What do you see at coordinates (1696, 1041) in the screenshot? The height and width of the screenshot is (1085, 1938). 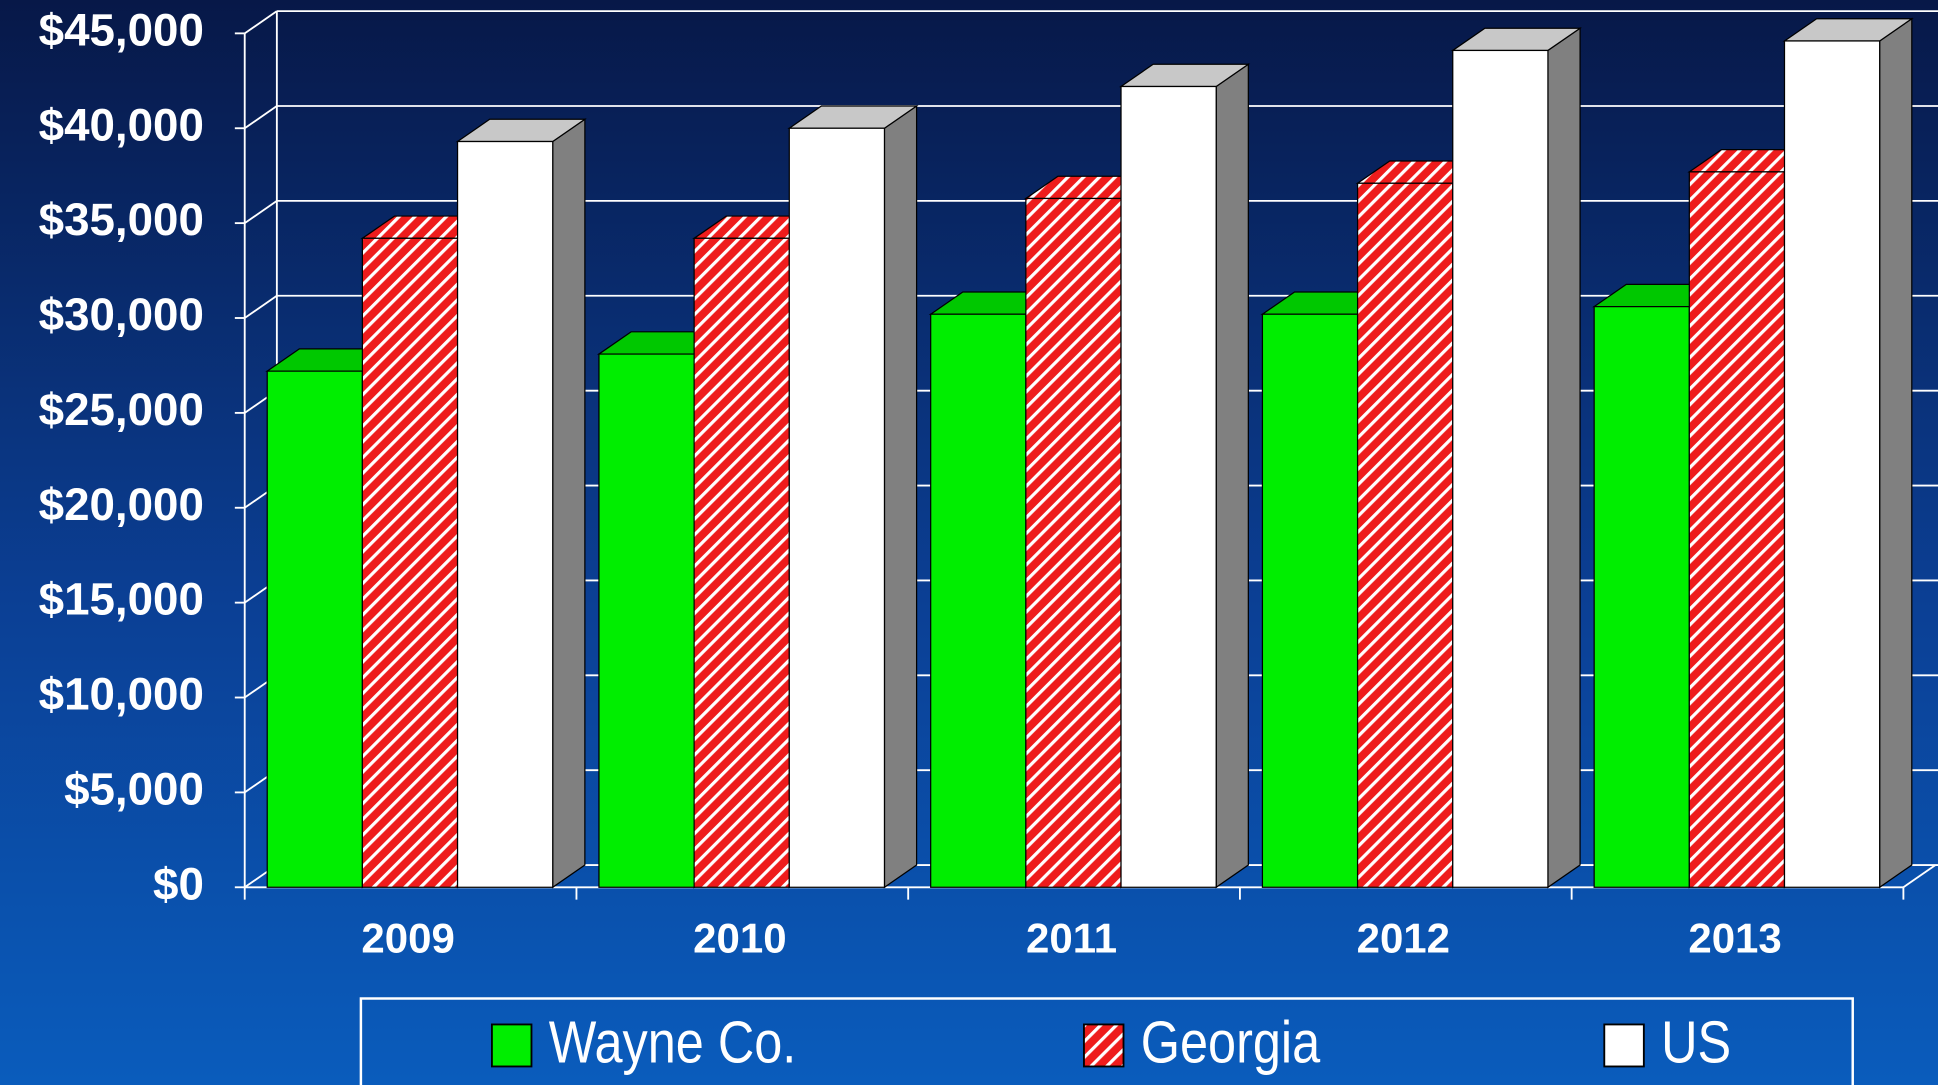 I see `legend-label: US` at bounding box center [1696, 1041].